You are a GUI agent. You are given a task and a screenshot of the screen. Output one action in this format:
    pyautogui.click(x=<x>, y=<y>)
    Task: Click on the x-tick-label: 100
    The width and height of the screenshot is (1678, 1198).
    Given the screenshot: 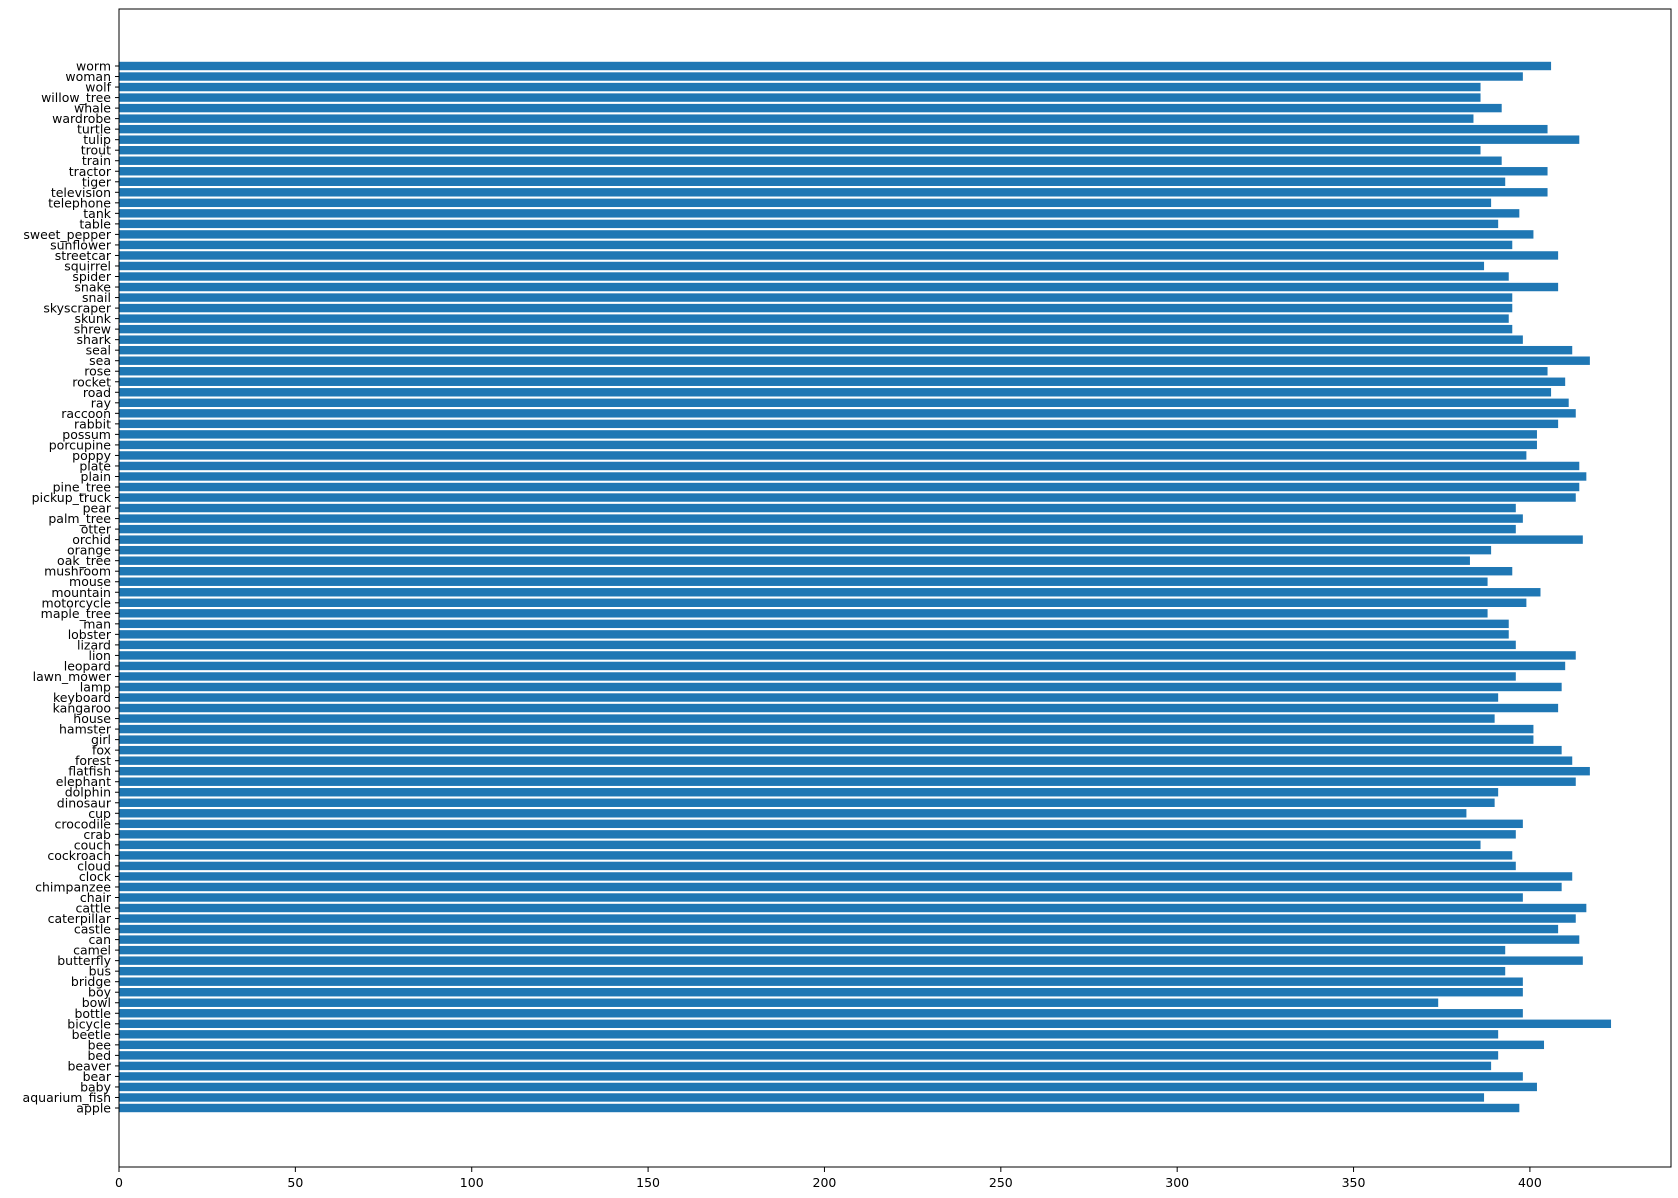 What is the action you would take?
    pyautogui.click(x=472, y=1182)
    